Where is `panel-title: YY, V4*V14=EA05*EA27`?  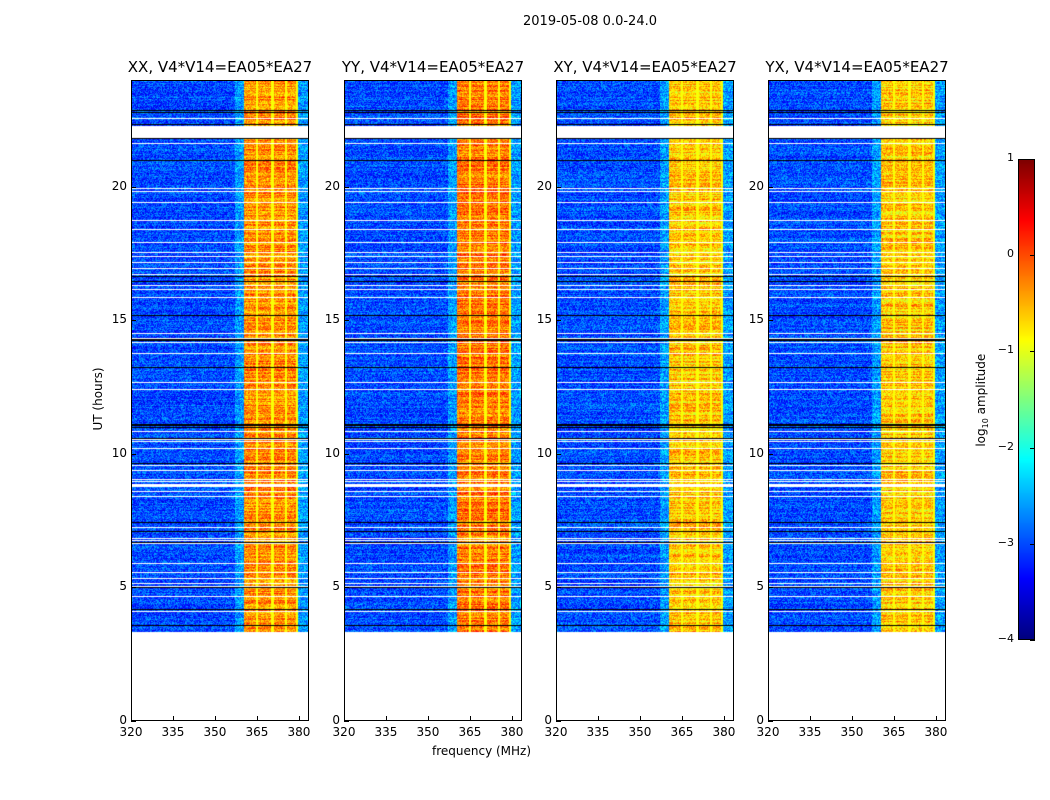
panel-title: YY, V4*V14=EA05*EA27 is located at coordinates (433, 67).